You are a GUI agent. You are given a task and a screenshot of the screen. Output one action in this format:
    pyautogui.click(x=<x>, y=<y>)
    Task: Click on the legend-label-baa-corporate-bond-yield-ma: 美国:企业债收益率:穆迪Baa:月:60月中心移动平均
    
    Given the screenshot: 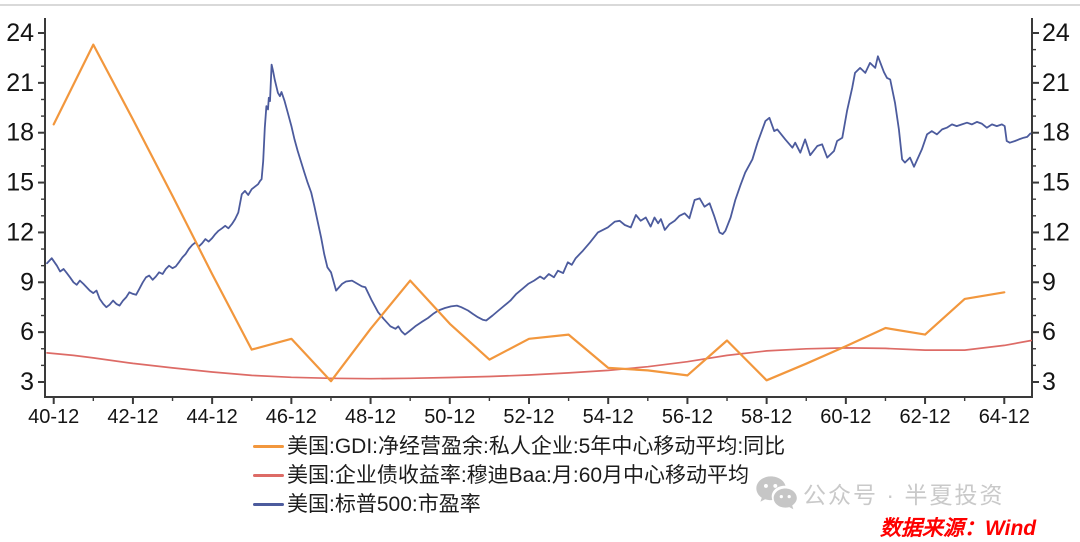 What is the action you would take?
    pyautogui.click(x=518, y=475)
    